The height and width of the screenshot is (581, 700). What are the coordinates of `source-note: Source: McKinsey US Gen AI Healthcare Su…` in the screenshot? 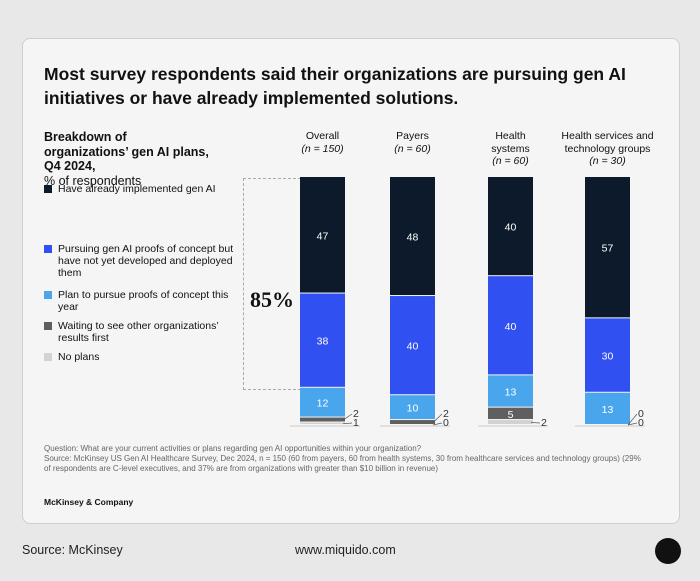 It's located at (342, 463).